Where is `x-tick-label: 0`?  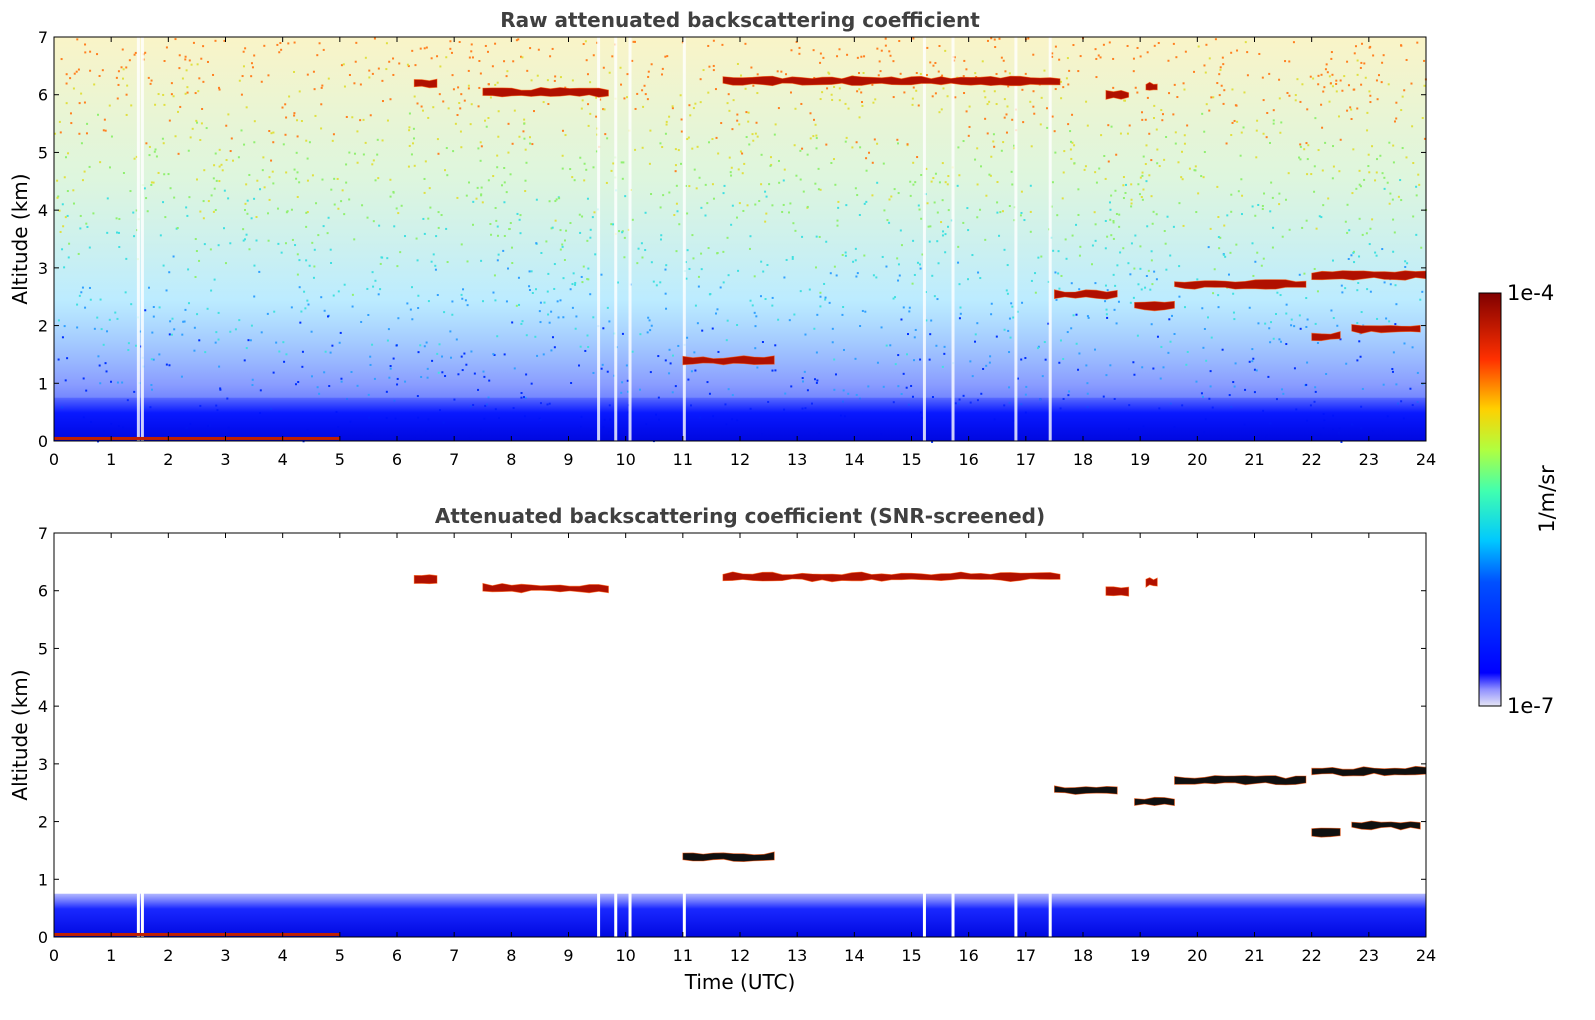
x-tick-label: 0 is located at coordinates (54, 459).